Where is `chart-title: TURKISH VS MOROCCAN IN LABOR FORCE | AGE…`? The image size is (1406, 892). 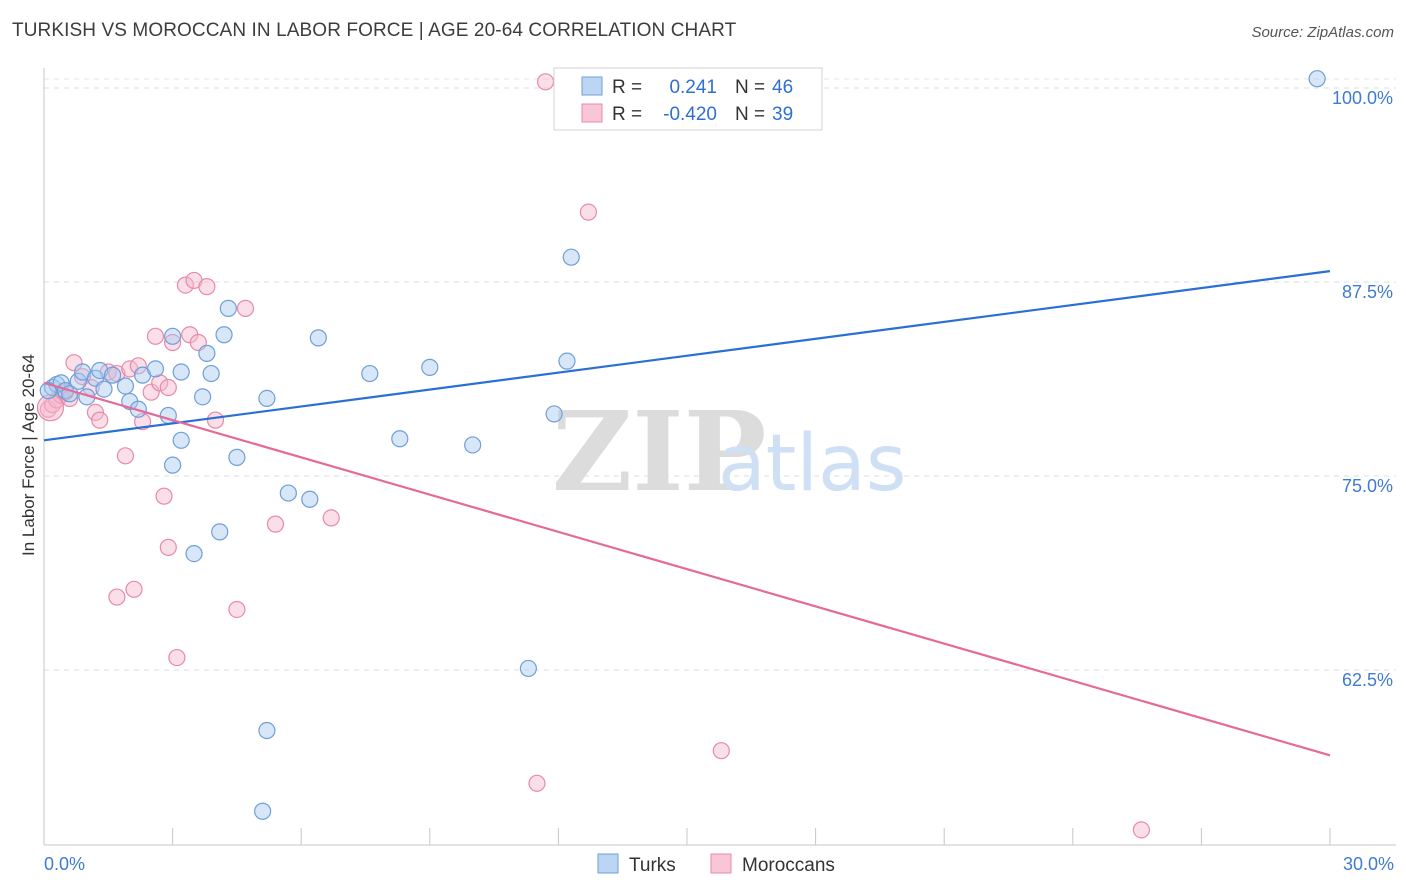
chart-title: TURKISH VS MOROCCAN IN LABOR FORCE | AGE… is located at coordinates (374, 30).